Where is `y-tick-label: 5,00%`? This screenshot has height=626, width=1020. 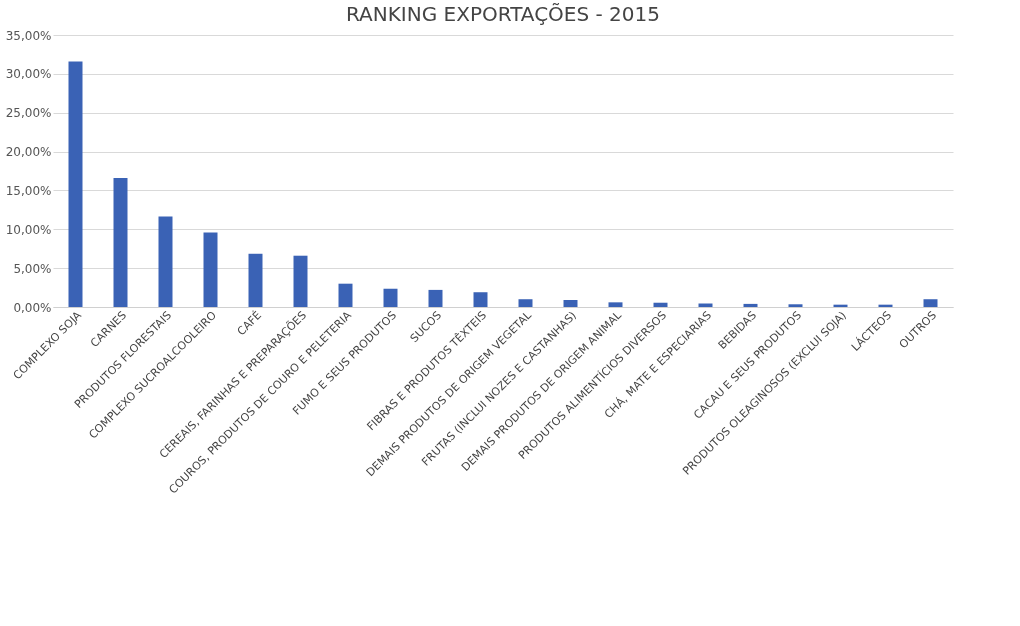 y-tick-label: 5,00% is located at coordinates (32, 268).